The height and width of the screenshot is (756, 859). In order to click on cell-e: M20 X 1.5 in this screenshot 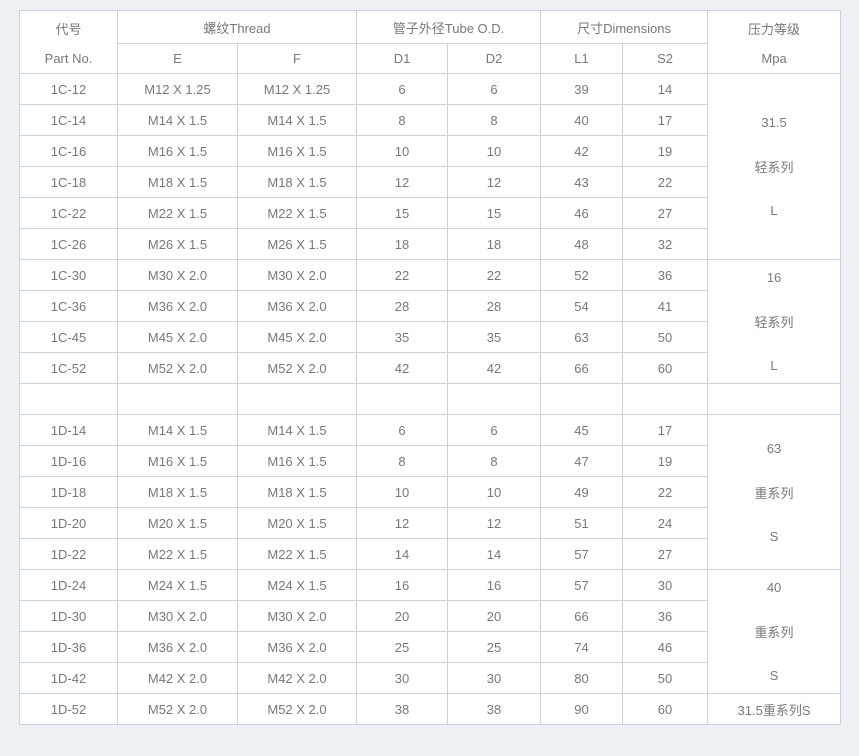, I will do `click(177, 523)`.